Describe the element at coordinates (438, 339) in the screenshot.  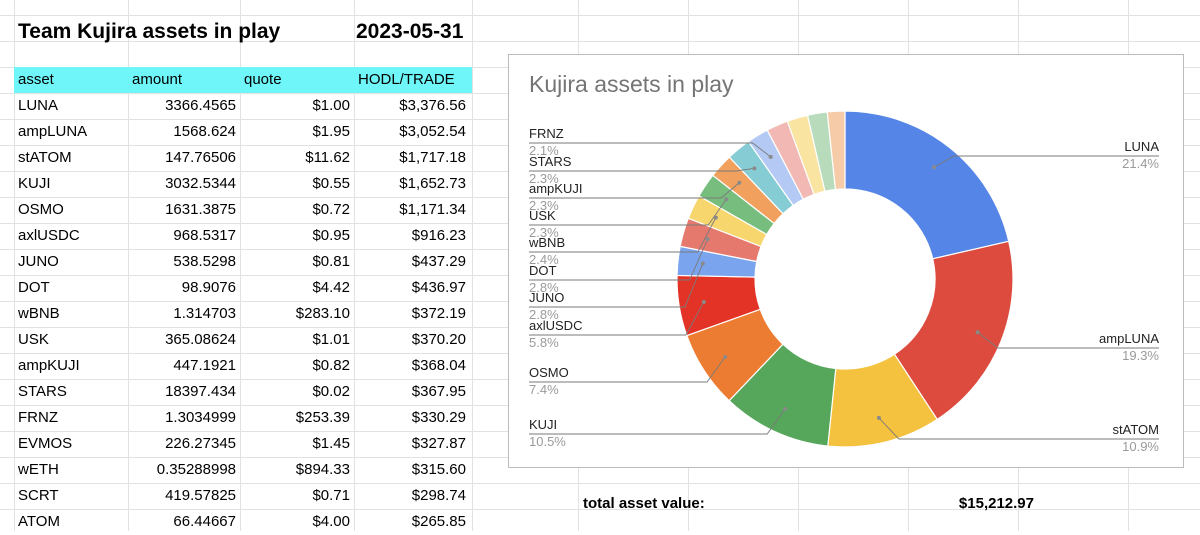
I see `table-cell: $370.20` at that location.